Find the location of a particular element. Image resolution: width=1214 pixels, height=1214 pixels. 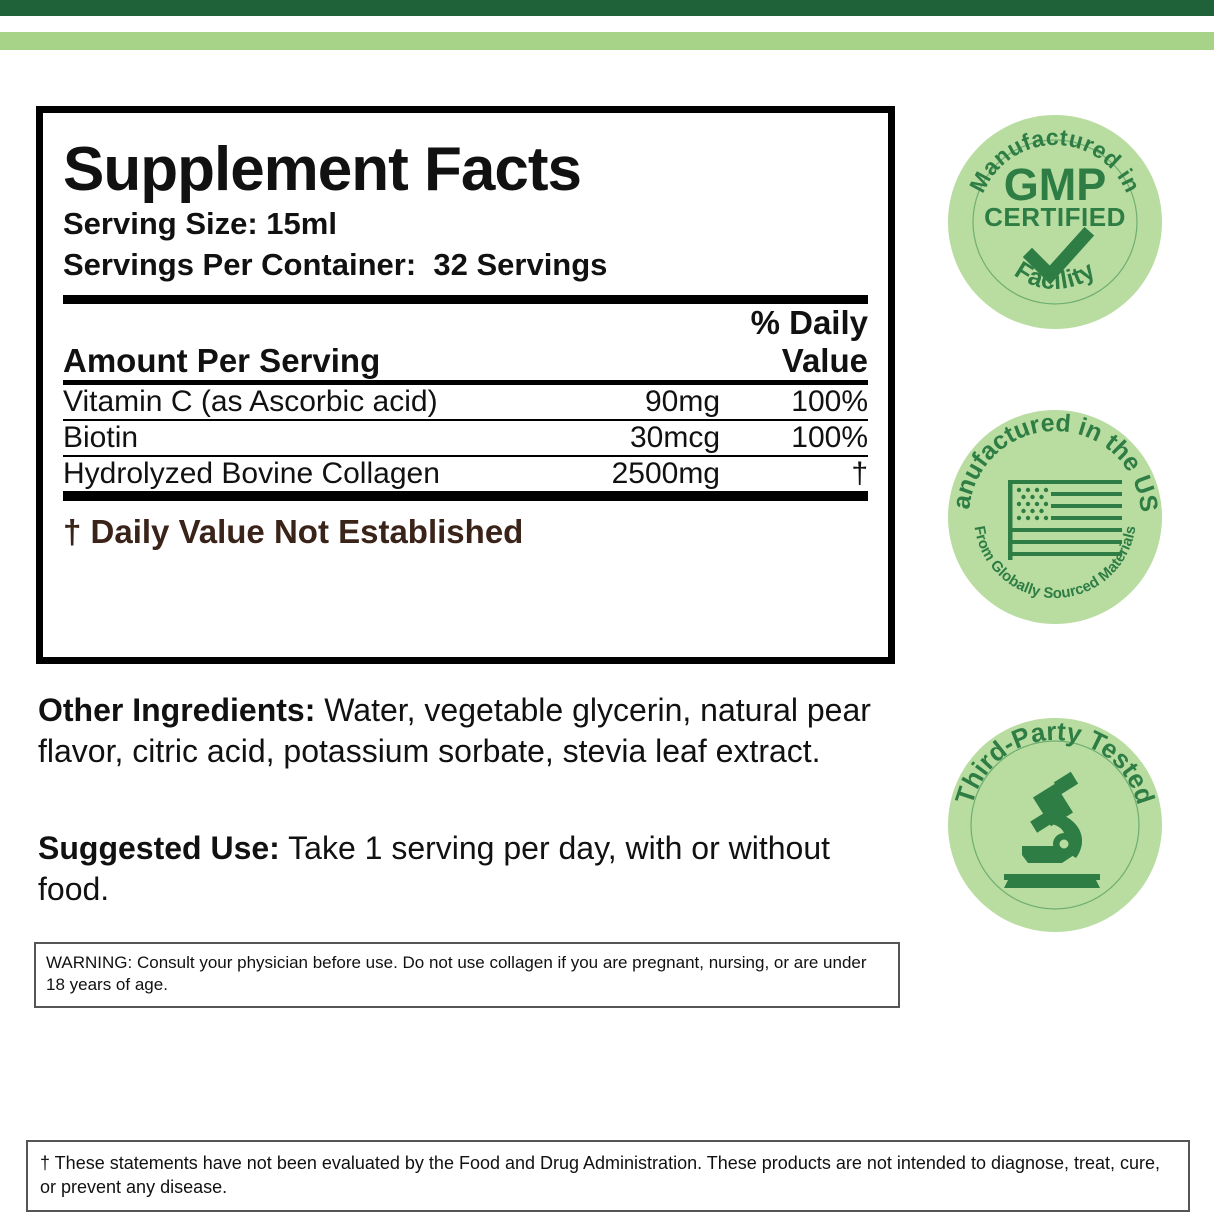

nutrient-name: Vitamin C (as Ascorbic acid) is located at coordinates (250, 402).